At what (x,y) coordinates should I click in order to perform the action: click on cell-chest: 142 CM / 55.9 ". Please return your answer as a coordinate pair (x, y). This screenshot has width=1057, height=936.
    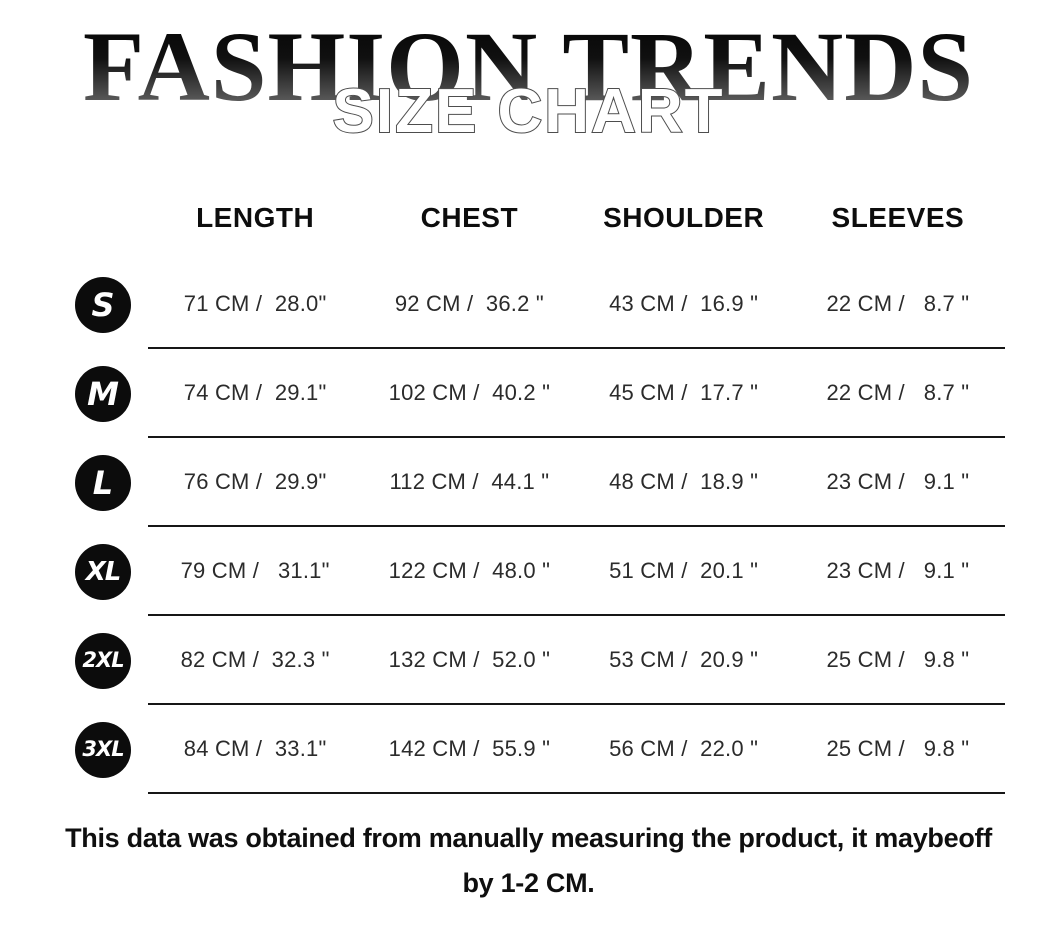
    Looking at the image, I should click on (469, 748).